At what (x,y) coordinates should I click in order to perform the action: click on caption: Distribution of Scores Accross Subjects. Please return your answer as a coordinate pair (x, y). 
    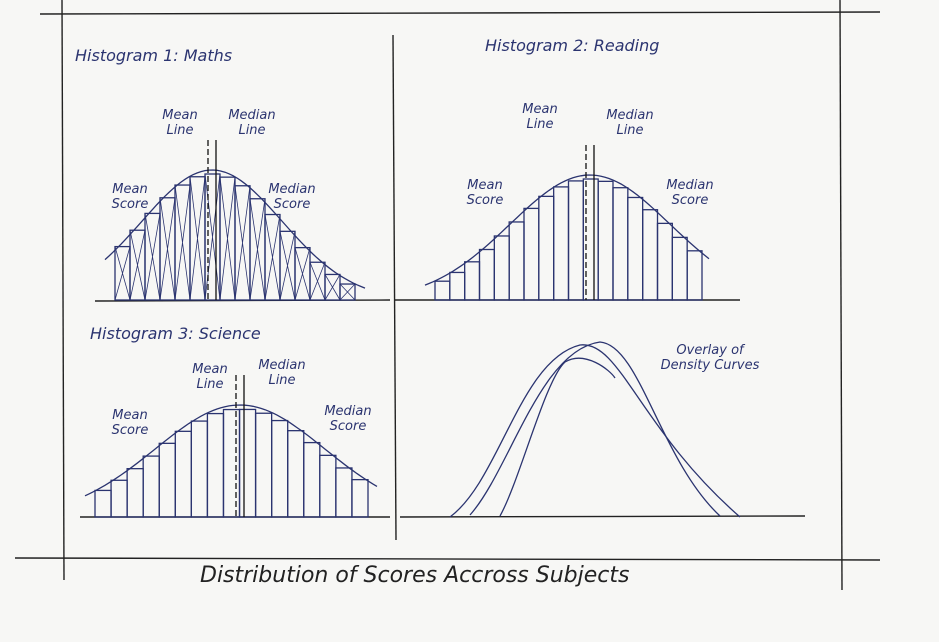
    Looking at the image, I should click on (415, 575).